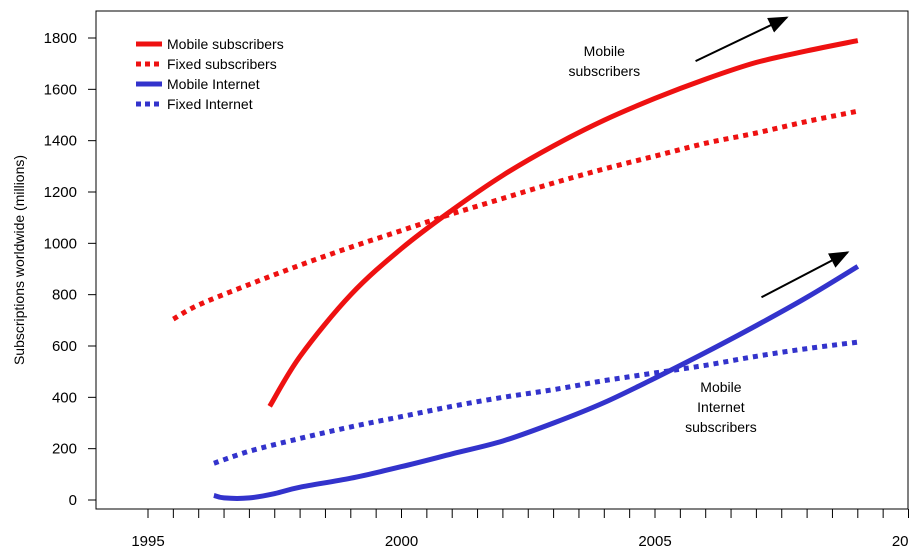 The width and height of the screenshot is (909, 552). What do you see at coordinates (60, 243) in the screenshot?
I see `y-tick-label: 1000` at bounding box center [60, 243].